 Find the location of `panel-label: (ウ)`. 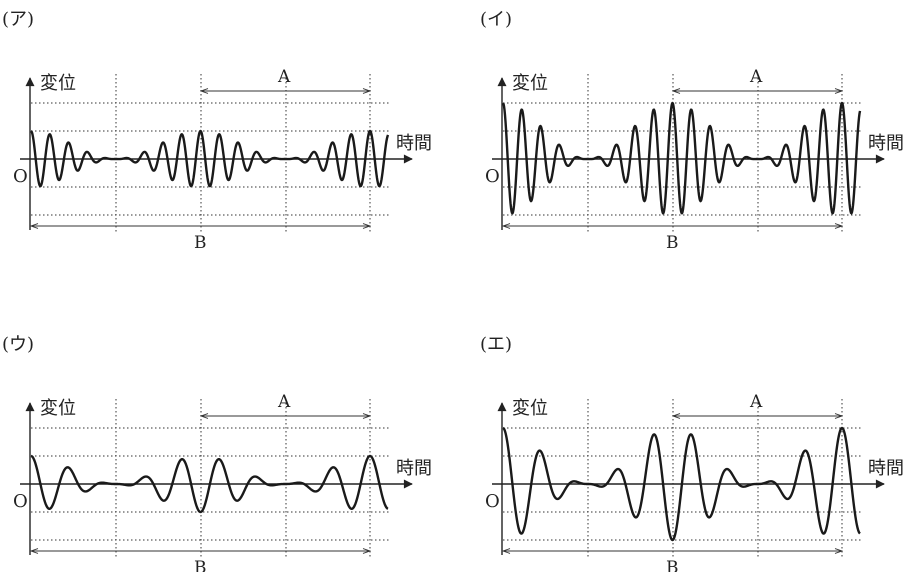

panel-label: (ウ) is located at coordinates (18, 344).